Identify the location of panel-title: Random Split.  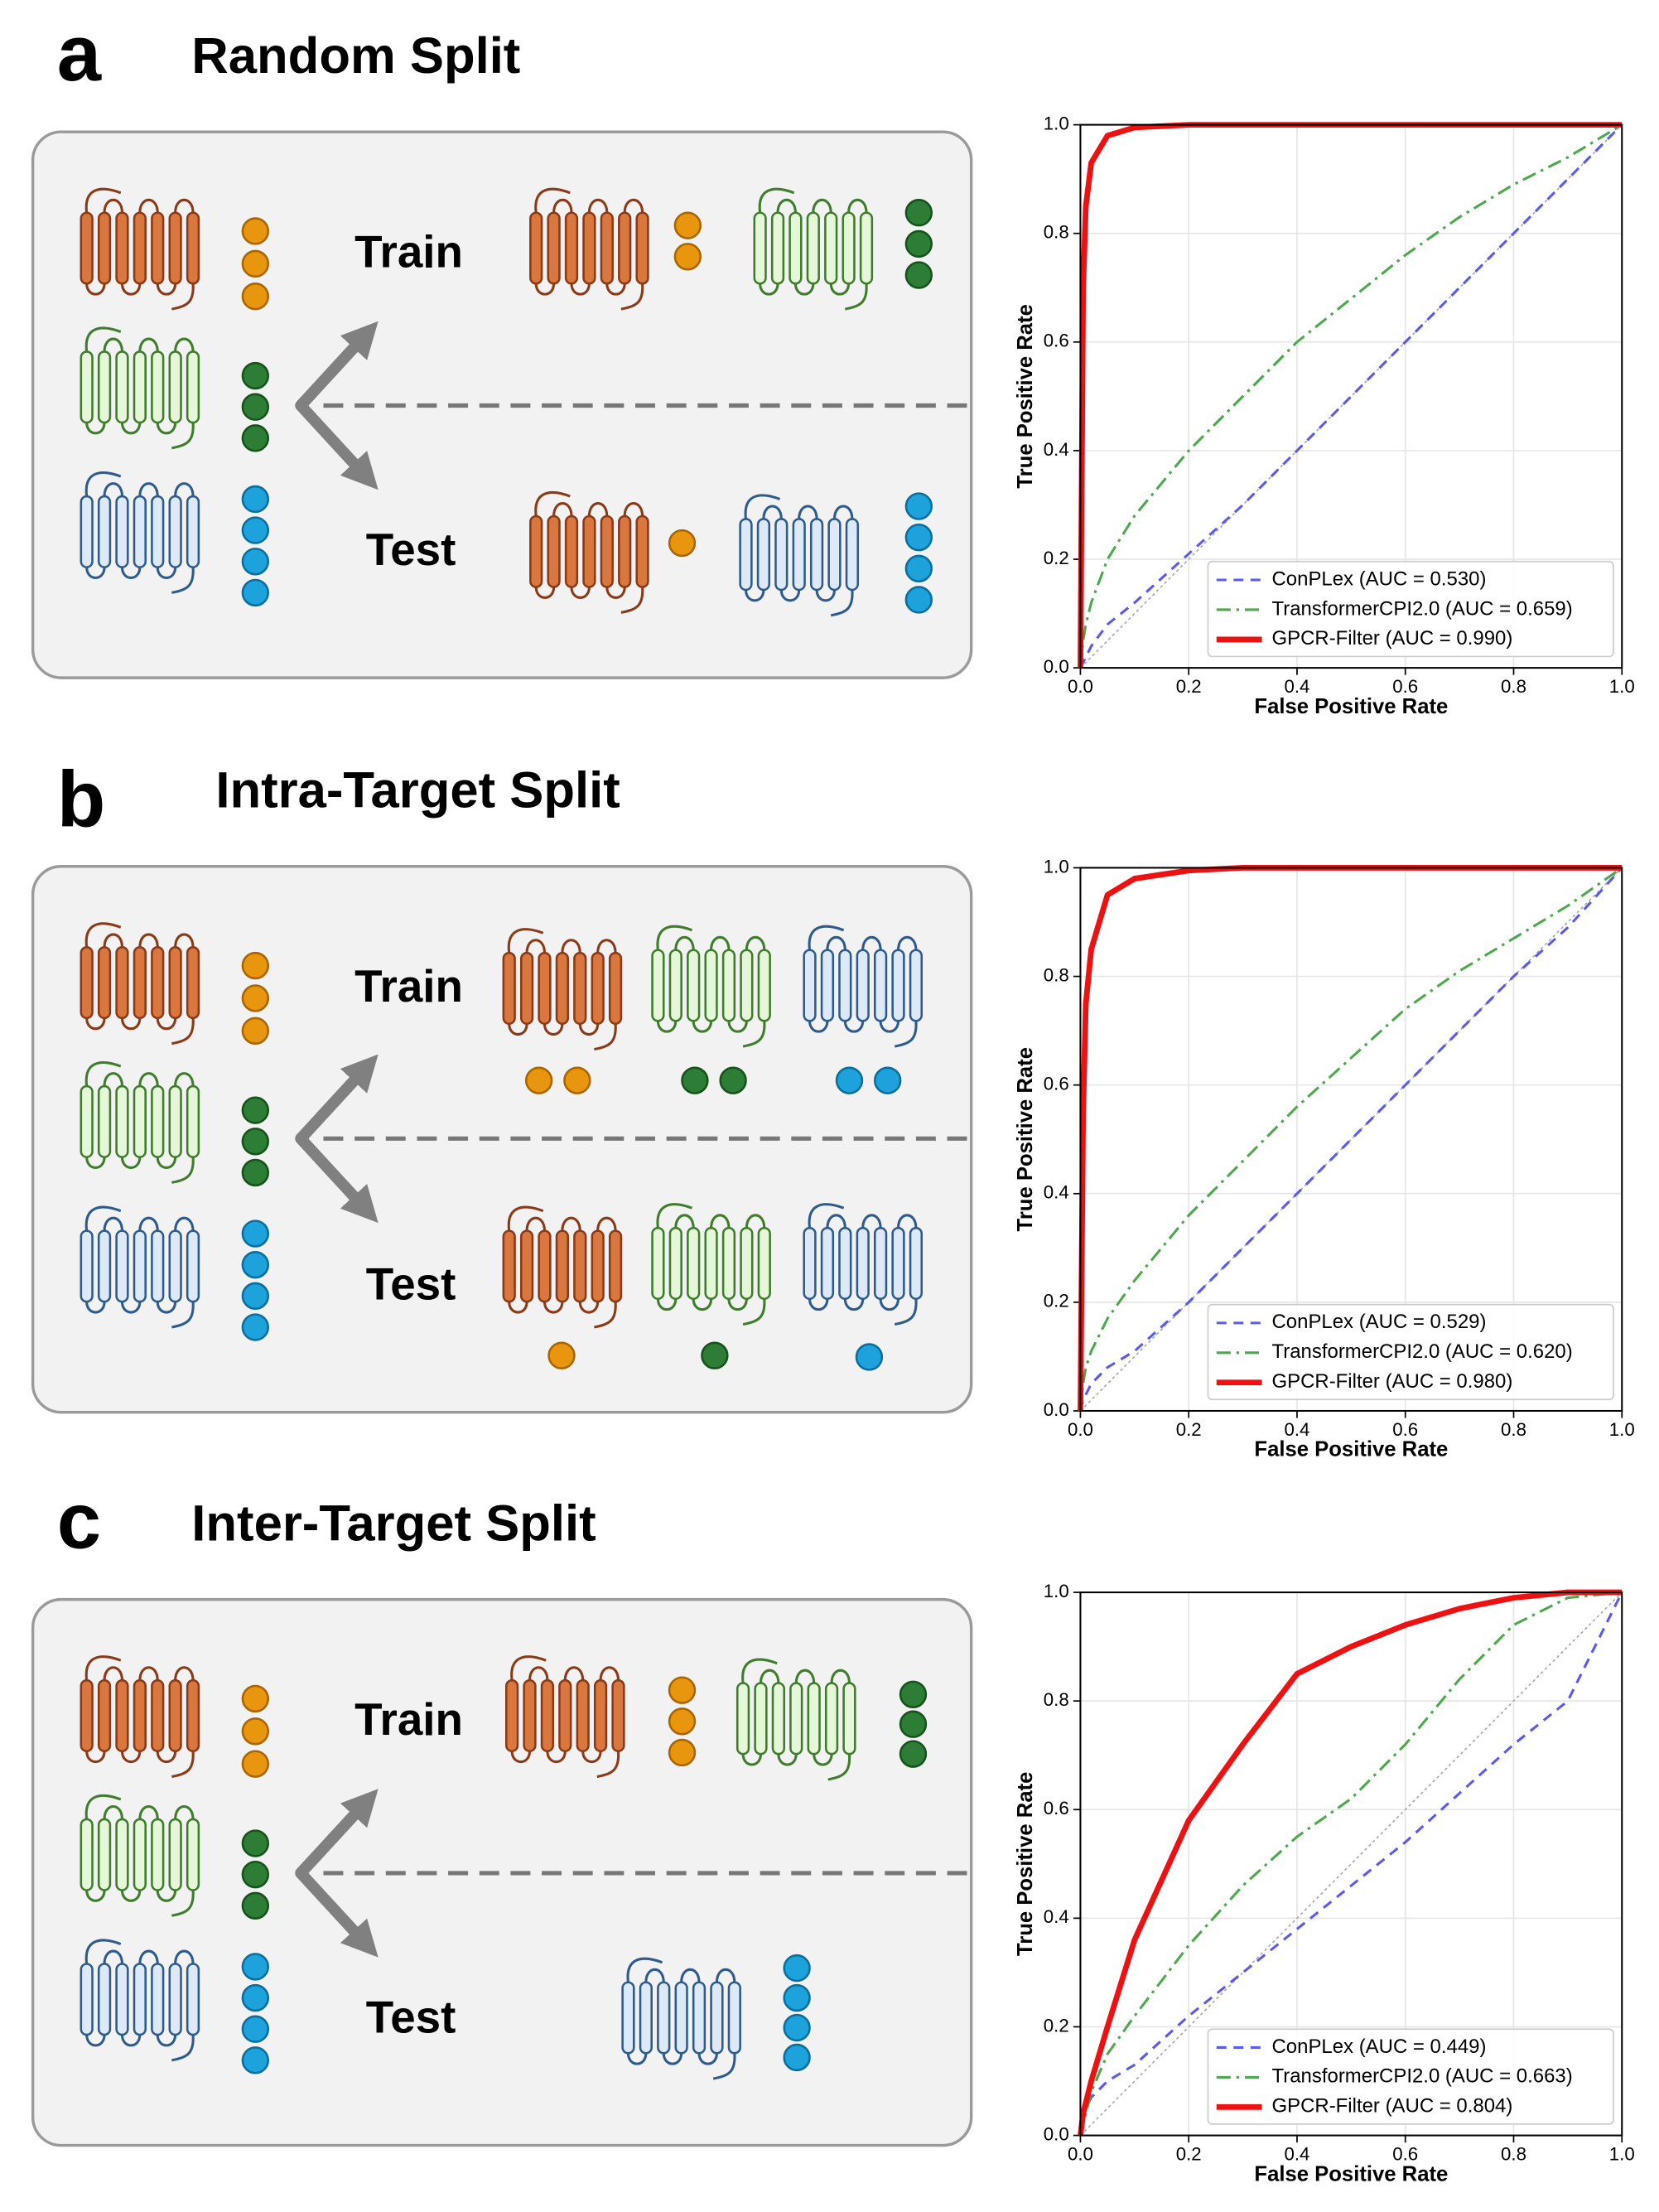
(355, 56).